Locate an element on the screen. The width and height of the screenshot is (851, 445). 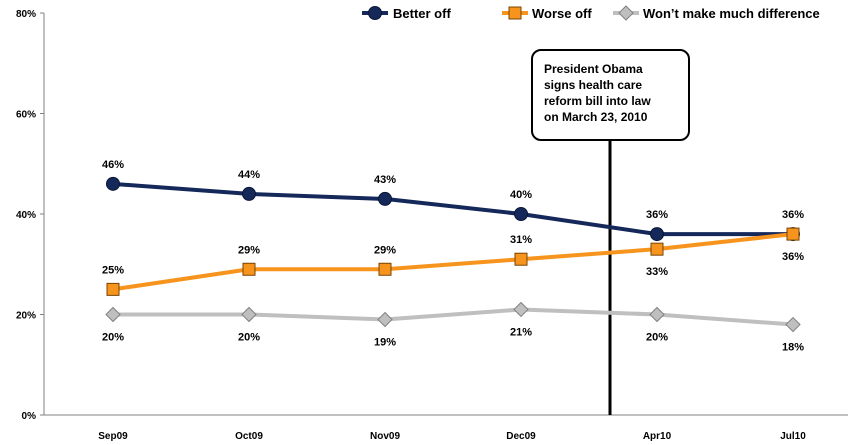
data-label: 31% is located at coordinates (521, 240).